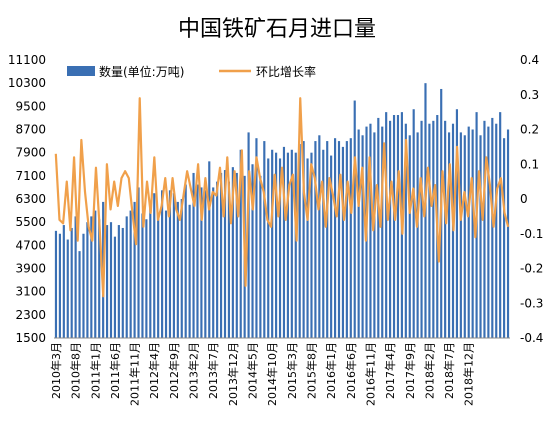 The height and width of the screenshot is (443, 550). I want to click on x-tick-label: 2018年2月, so click(429, 370).